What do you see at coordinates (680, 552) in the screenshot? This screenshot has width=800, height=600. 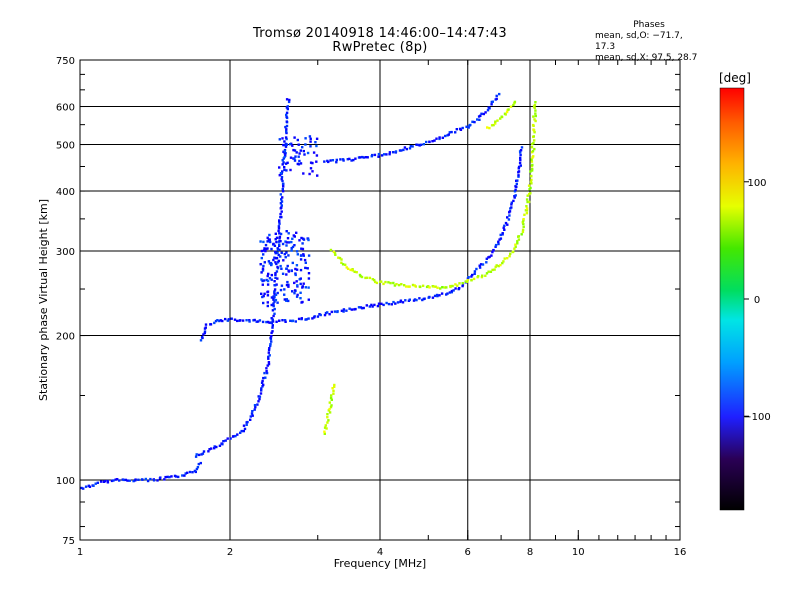 I see `x-tick-label: 16` at bounding box center [680, 552].